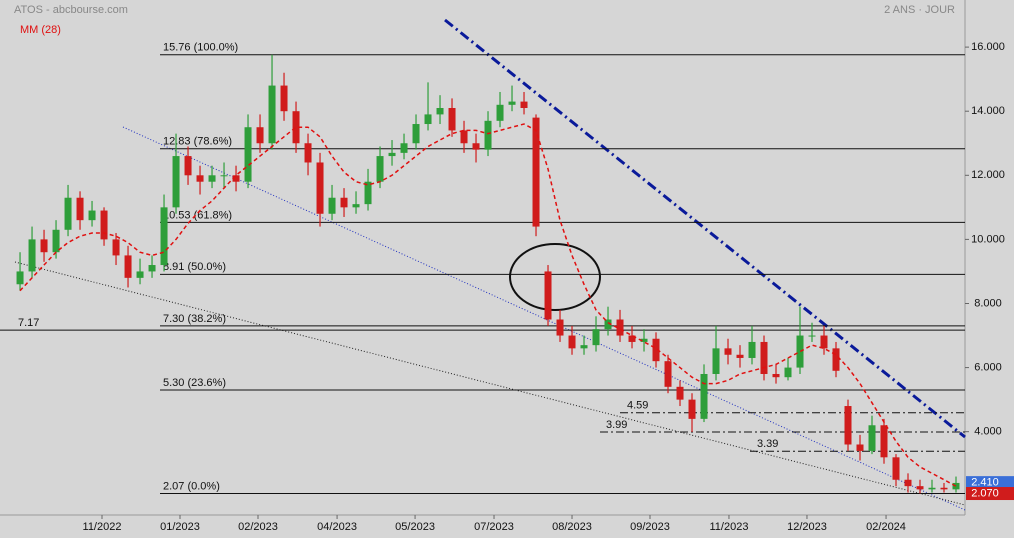  What do you see at coordinates (807, 527) in the screenshot?
I see `x-tick-label: 12/2023` at bounding box center [807, 527].